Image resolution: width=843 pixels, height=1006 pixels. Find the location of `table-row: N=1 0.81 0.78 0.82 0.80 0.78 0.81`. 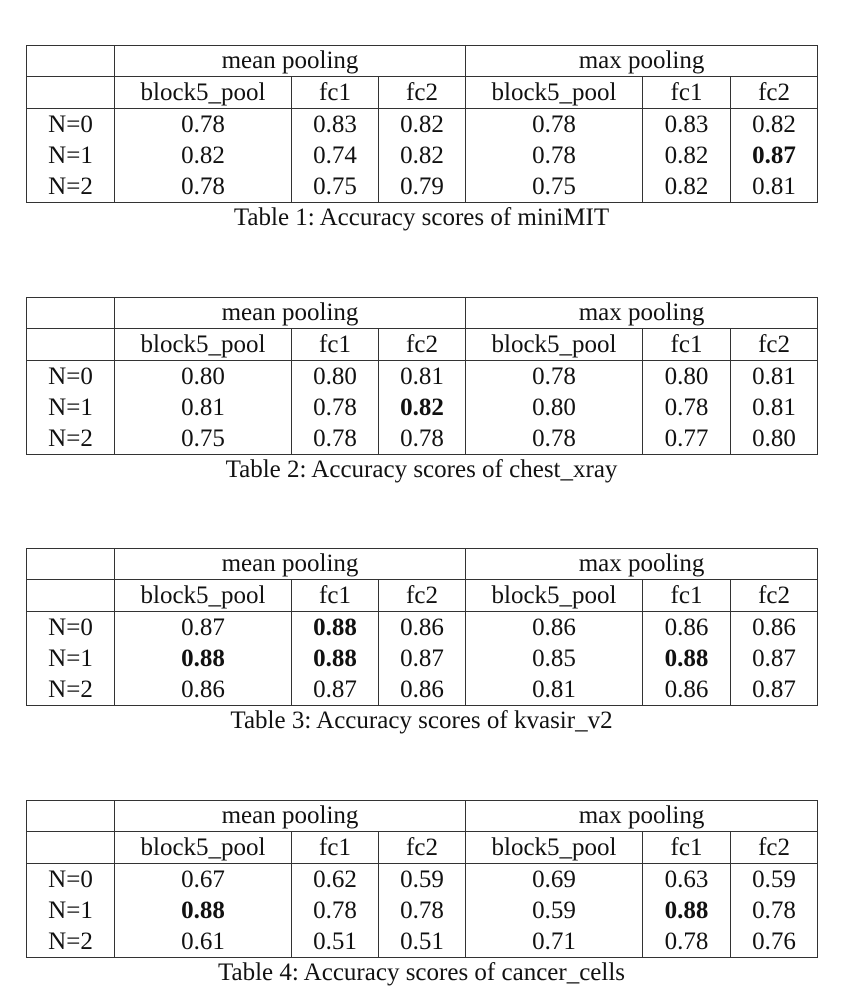

table-row: N=1 0.81 0.78 0.82 0.80 0.78 0.81 is located at coordinates (422, 407).